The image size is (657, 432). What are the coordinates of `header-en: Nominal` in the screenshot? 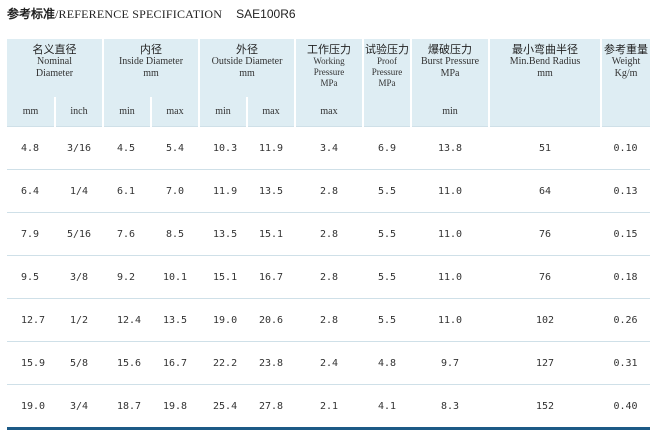 It's located at (54, 61).